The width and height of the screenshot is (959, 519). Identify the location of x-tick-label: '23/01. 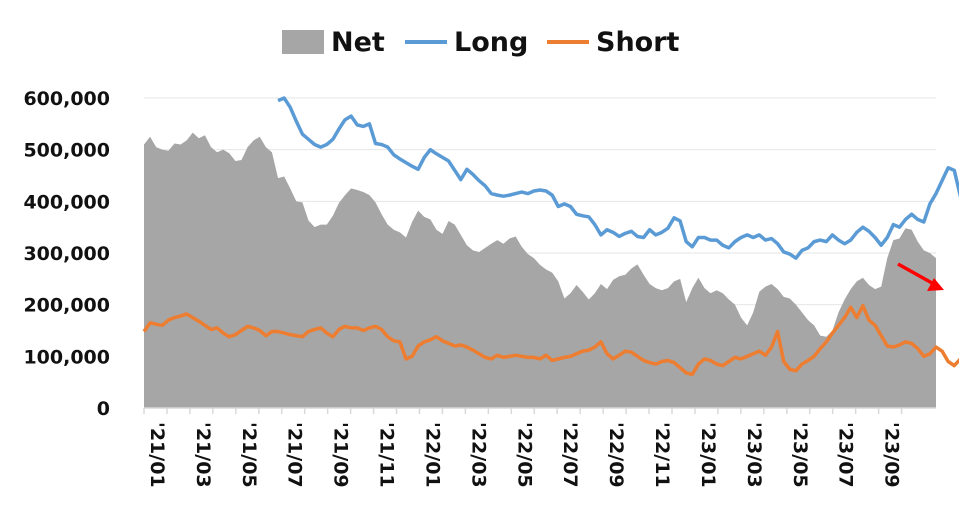
(708, 455).